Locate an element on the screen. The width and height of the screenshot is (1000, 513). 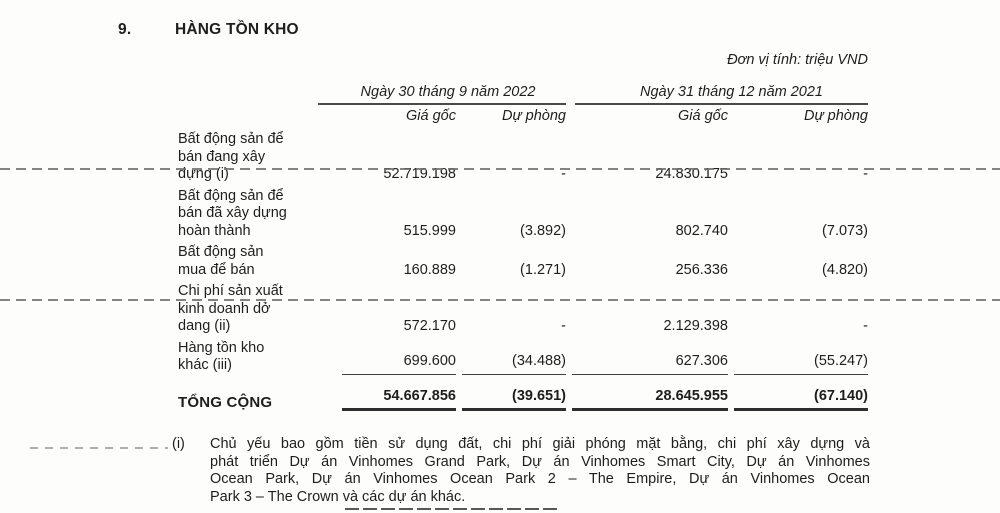
cell-value: 699.600 is located at coordinates (399, 364).